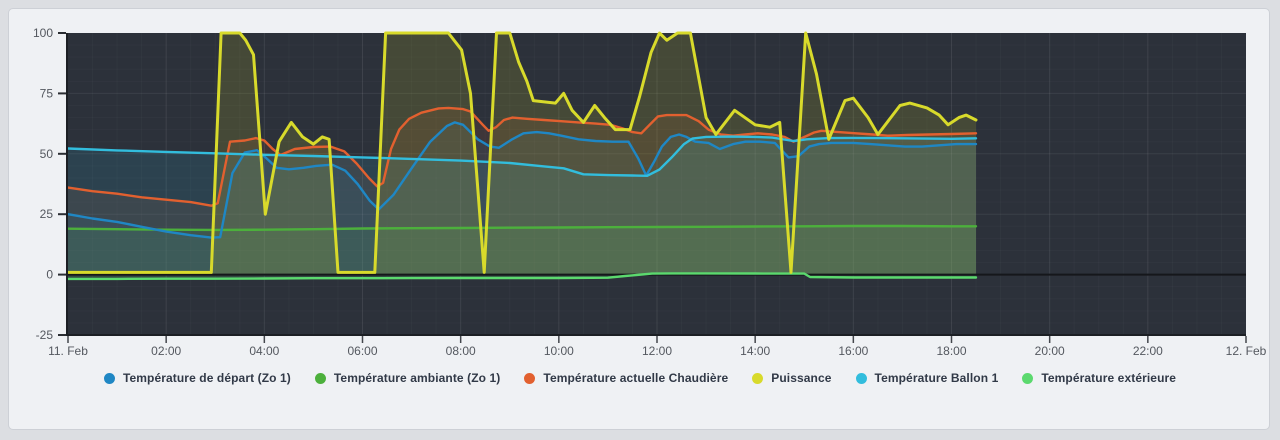 This screenshot has height=440, width=1280. What do you see at coordinates (853, 351) in the screenshot?
I see `x-tick-label: 16:00` at bounding box center [853, 351].